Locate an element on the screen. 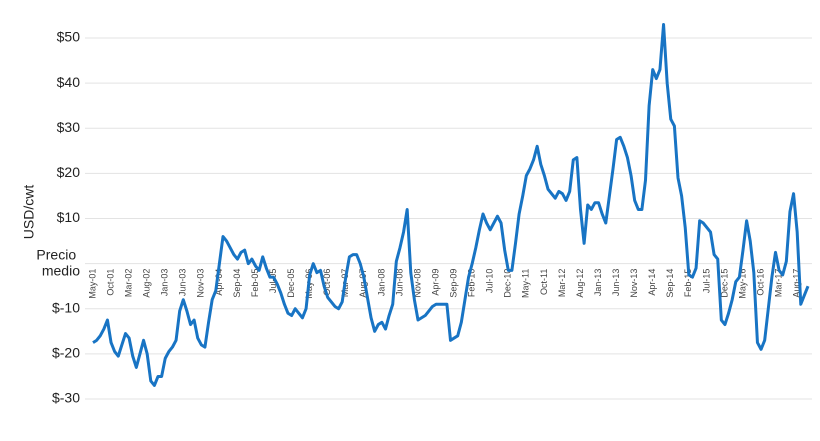 The image size is (820, 441). x-tick-label: Jan-03 is located at coordinates (165, 283).